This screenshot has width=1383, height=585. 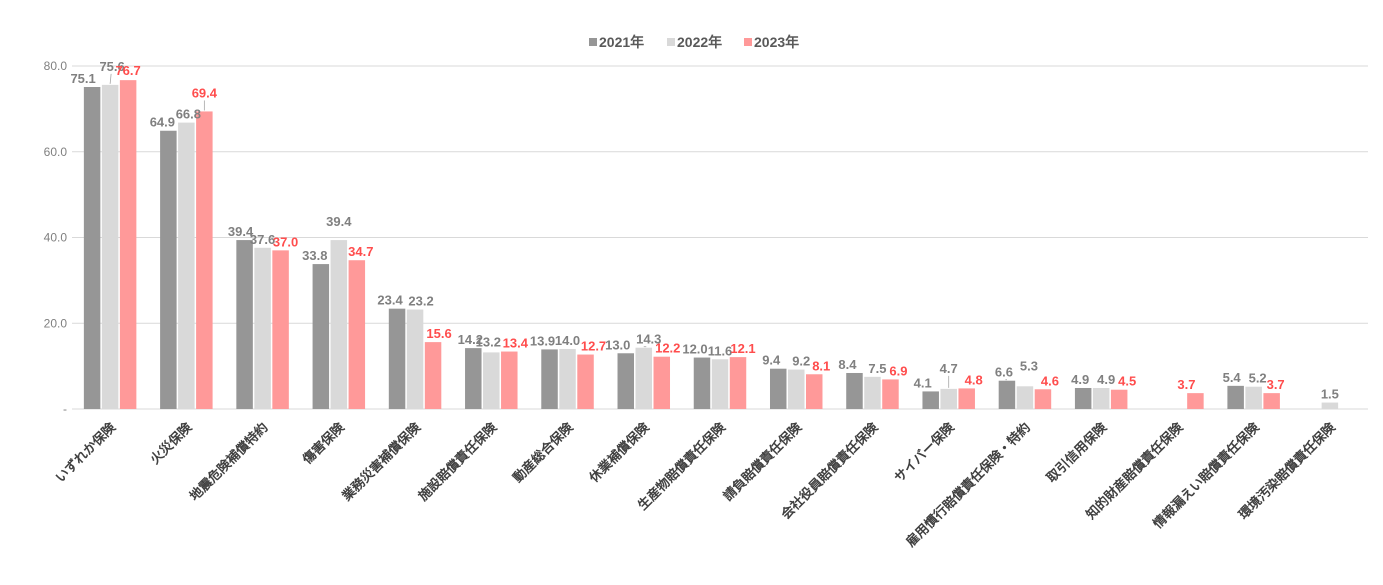 What do you see at coordinates (285, 241) in the screenshot?
I see `data-label: 37.0` at bounding box center [285, 241].